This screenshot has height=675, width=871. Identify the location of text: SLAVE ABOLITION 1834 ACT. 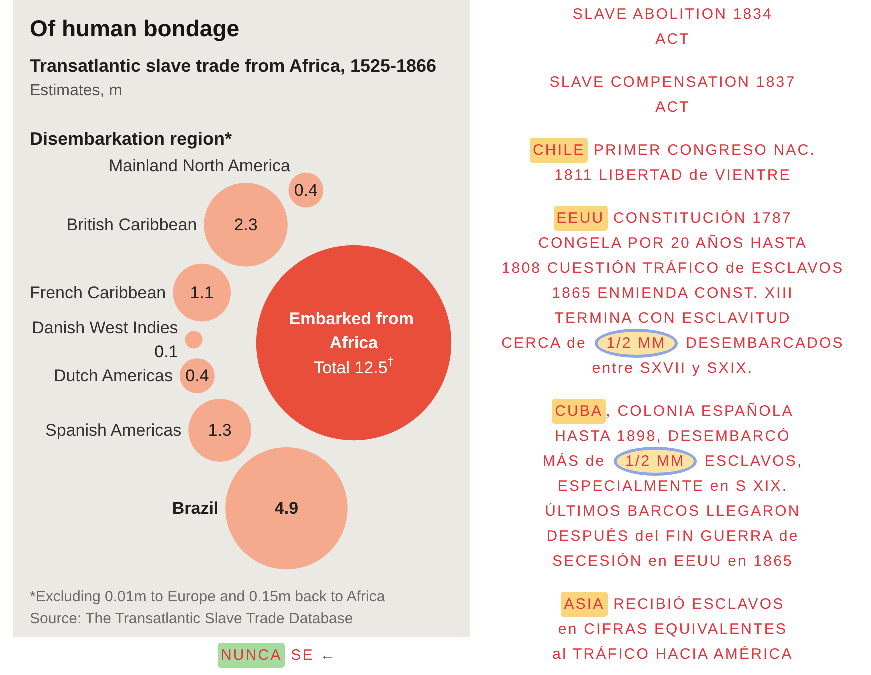
(673, 27).